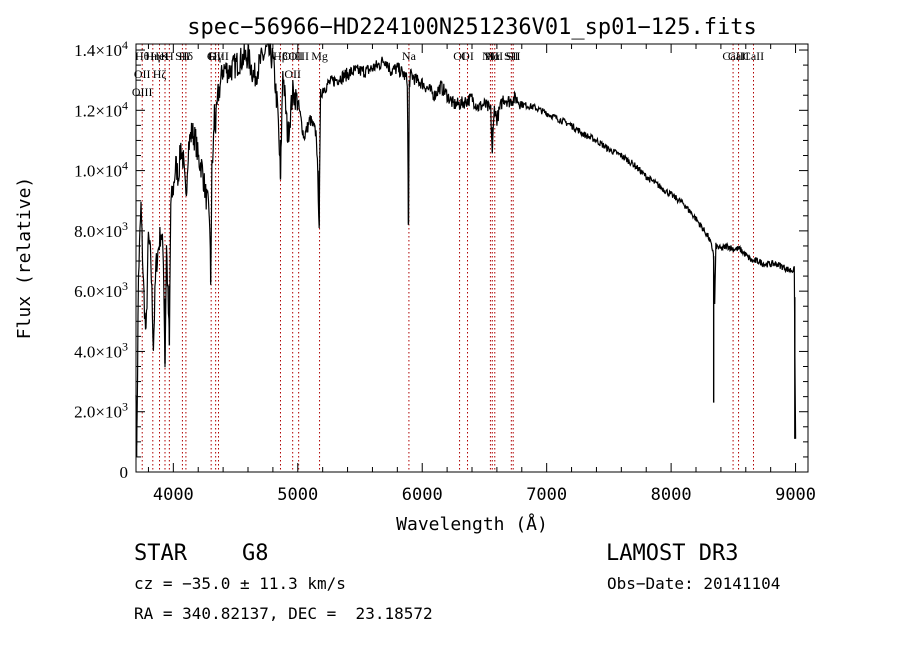 This screenshot has height=649, width=900. I want to click on y-tick-label: 1.2×10⁴, so click(101, 109).